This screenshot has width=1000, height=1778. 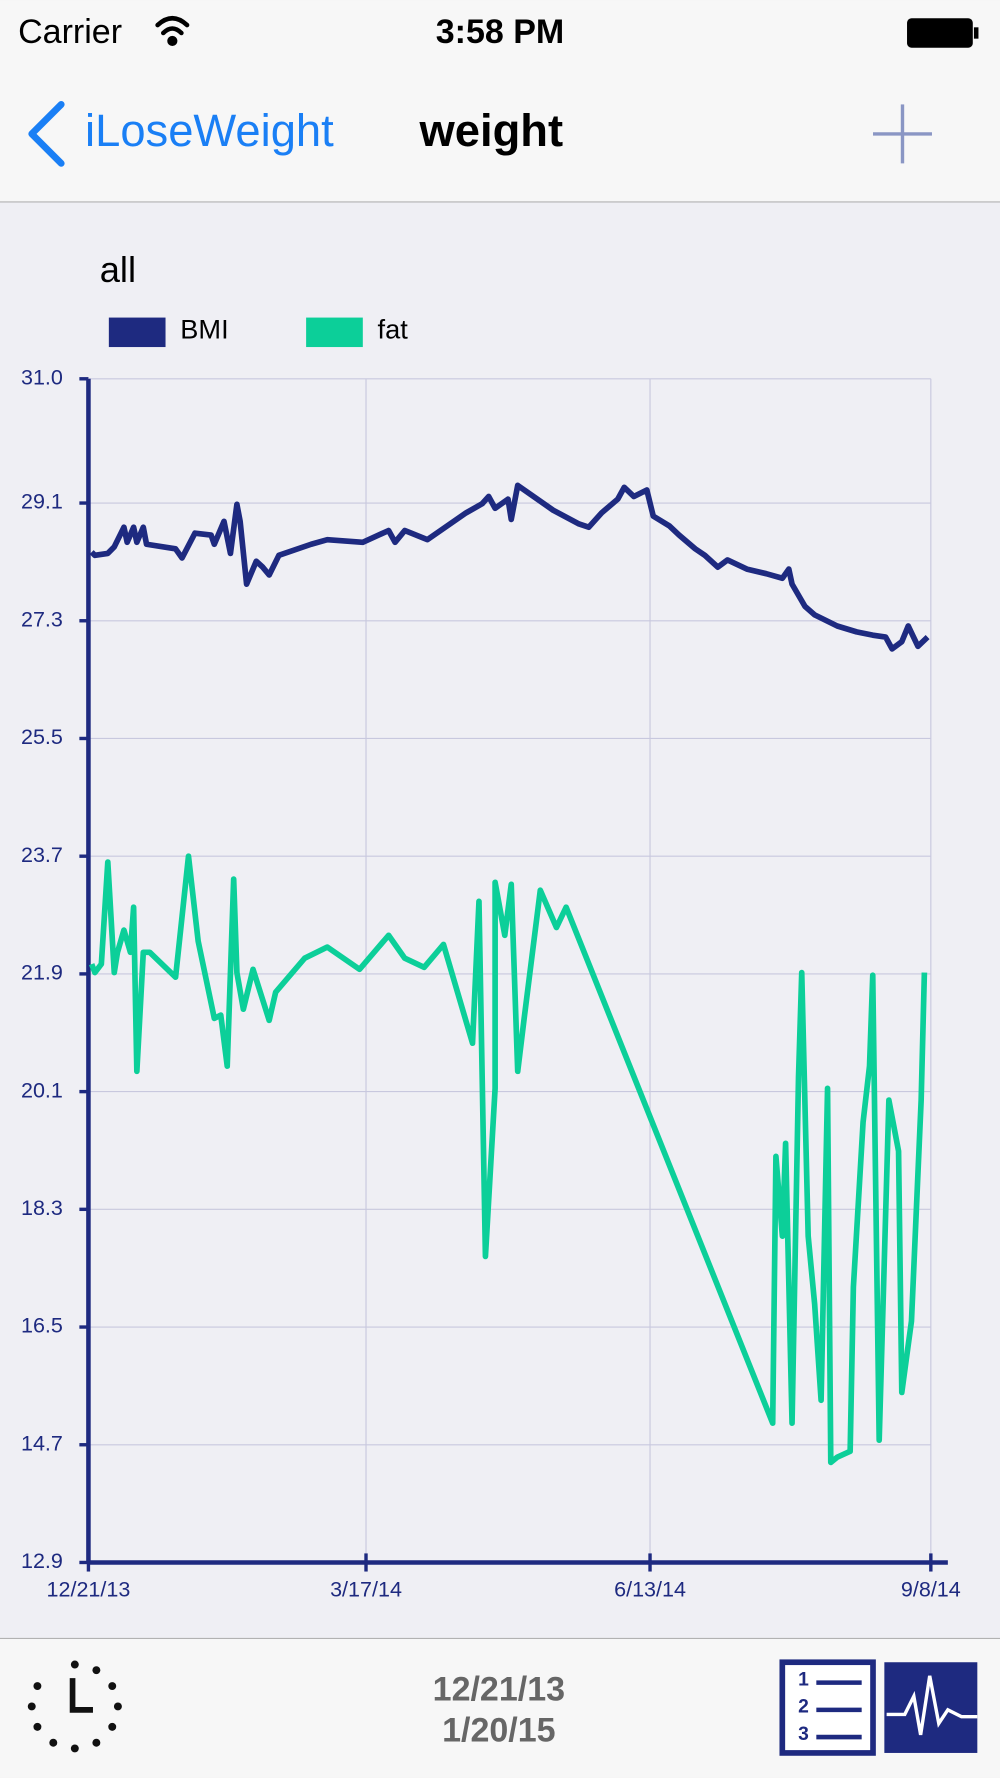 What do you see at coordinates (827, 1707) in the screenshot?
I see `list-button: 1 2 3` at bounding box center [827, 1707].